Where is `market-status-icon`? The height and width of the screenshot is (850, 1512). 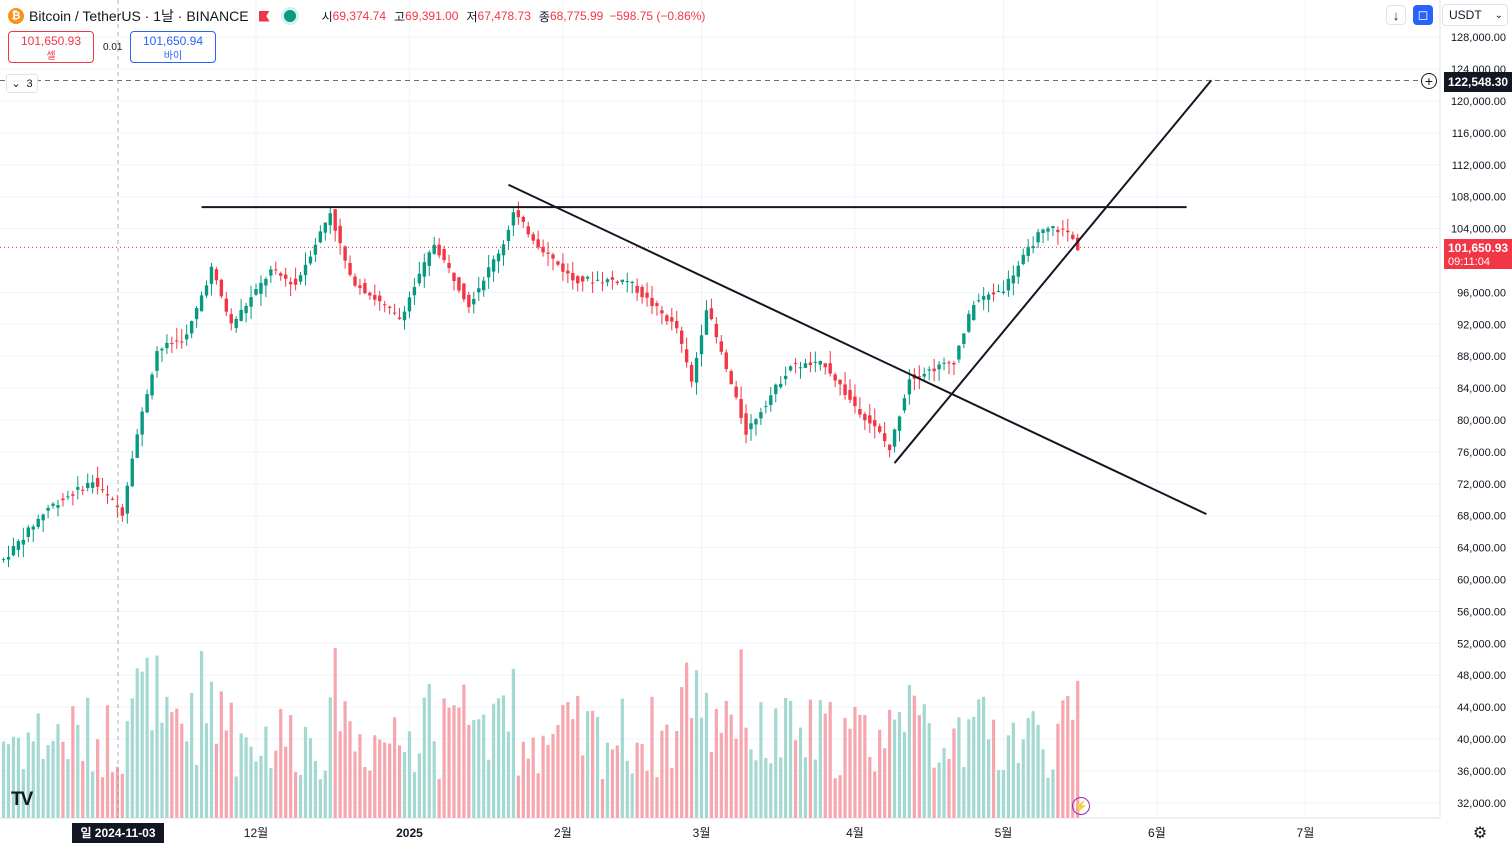
market-status-icon is located at coordinates (289, 16).